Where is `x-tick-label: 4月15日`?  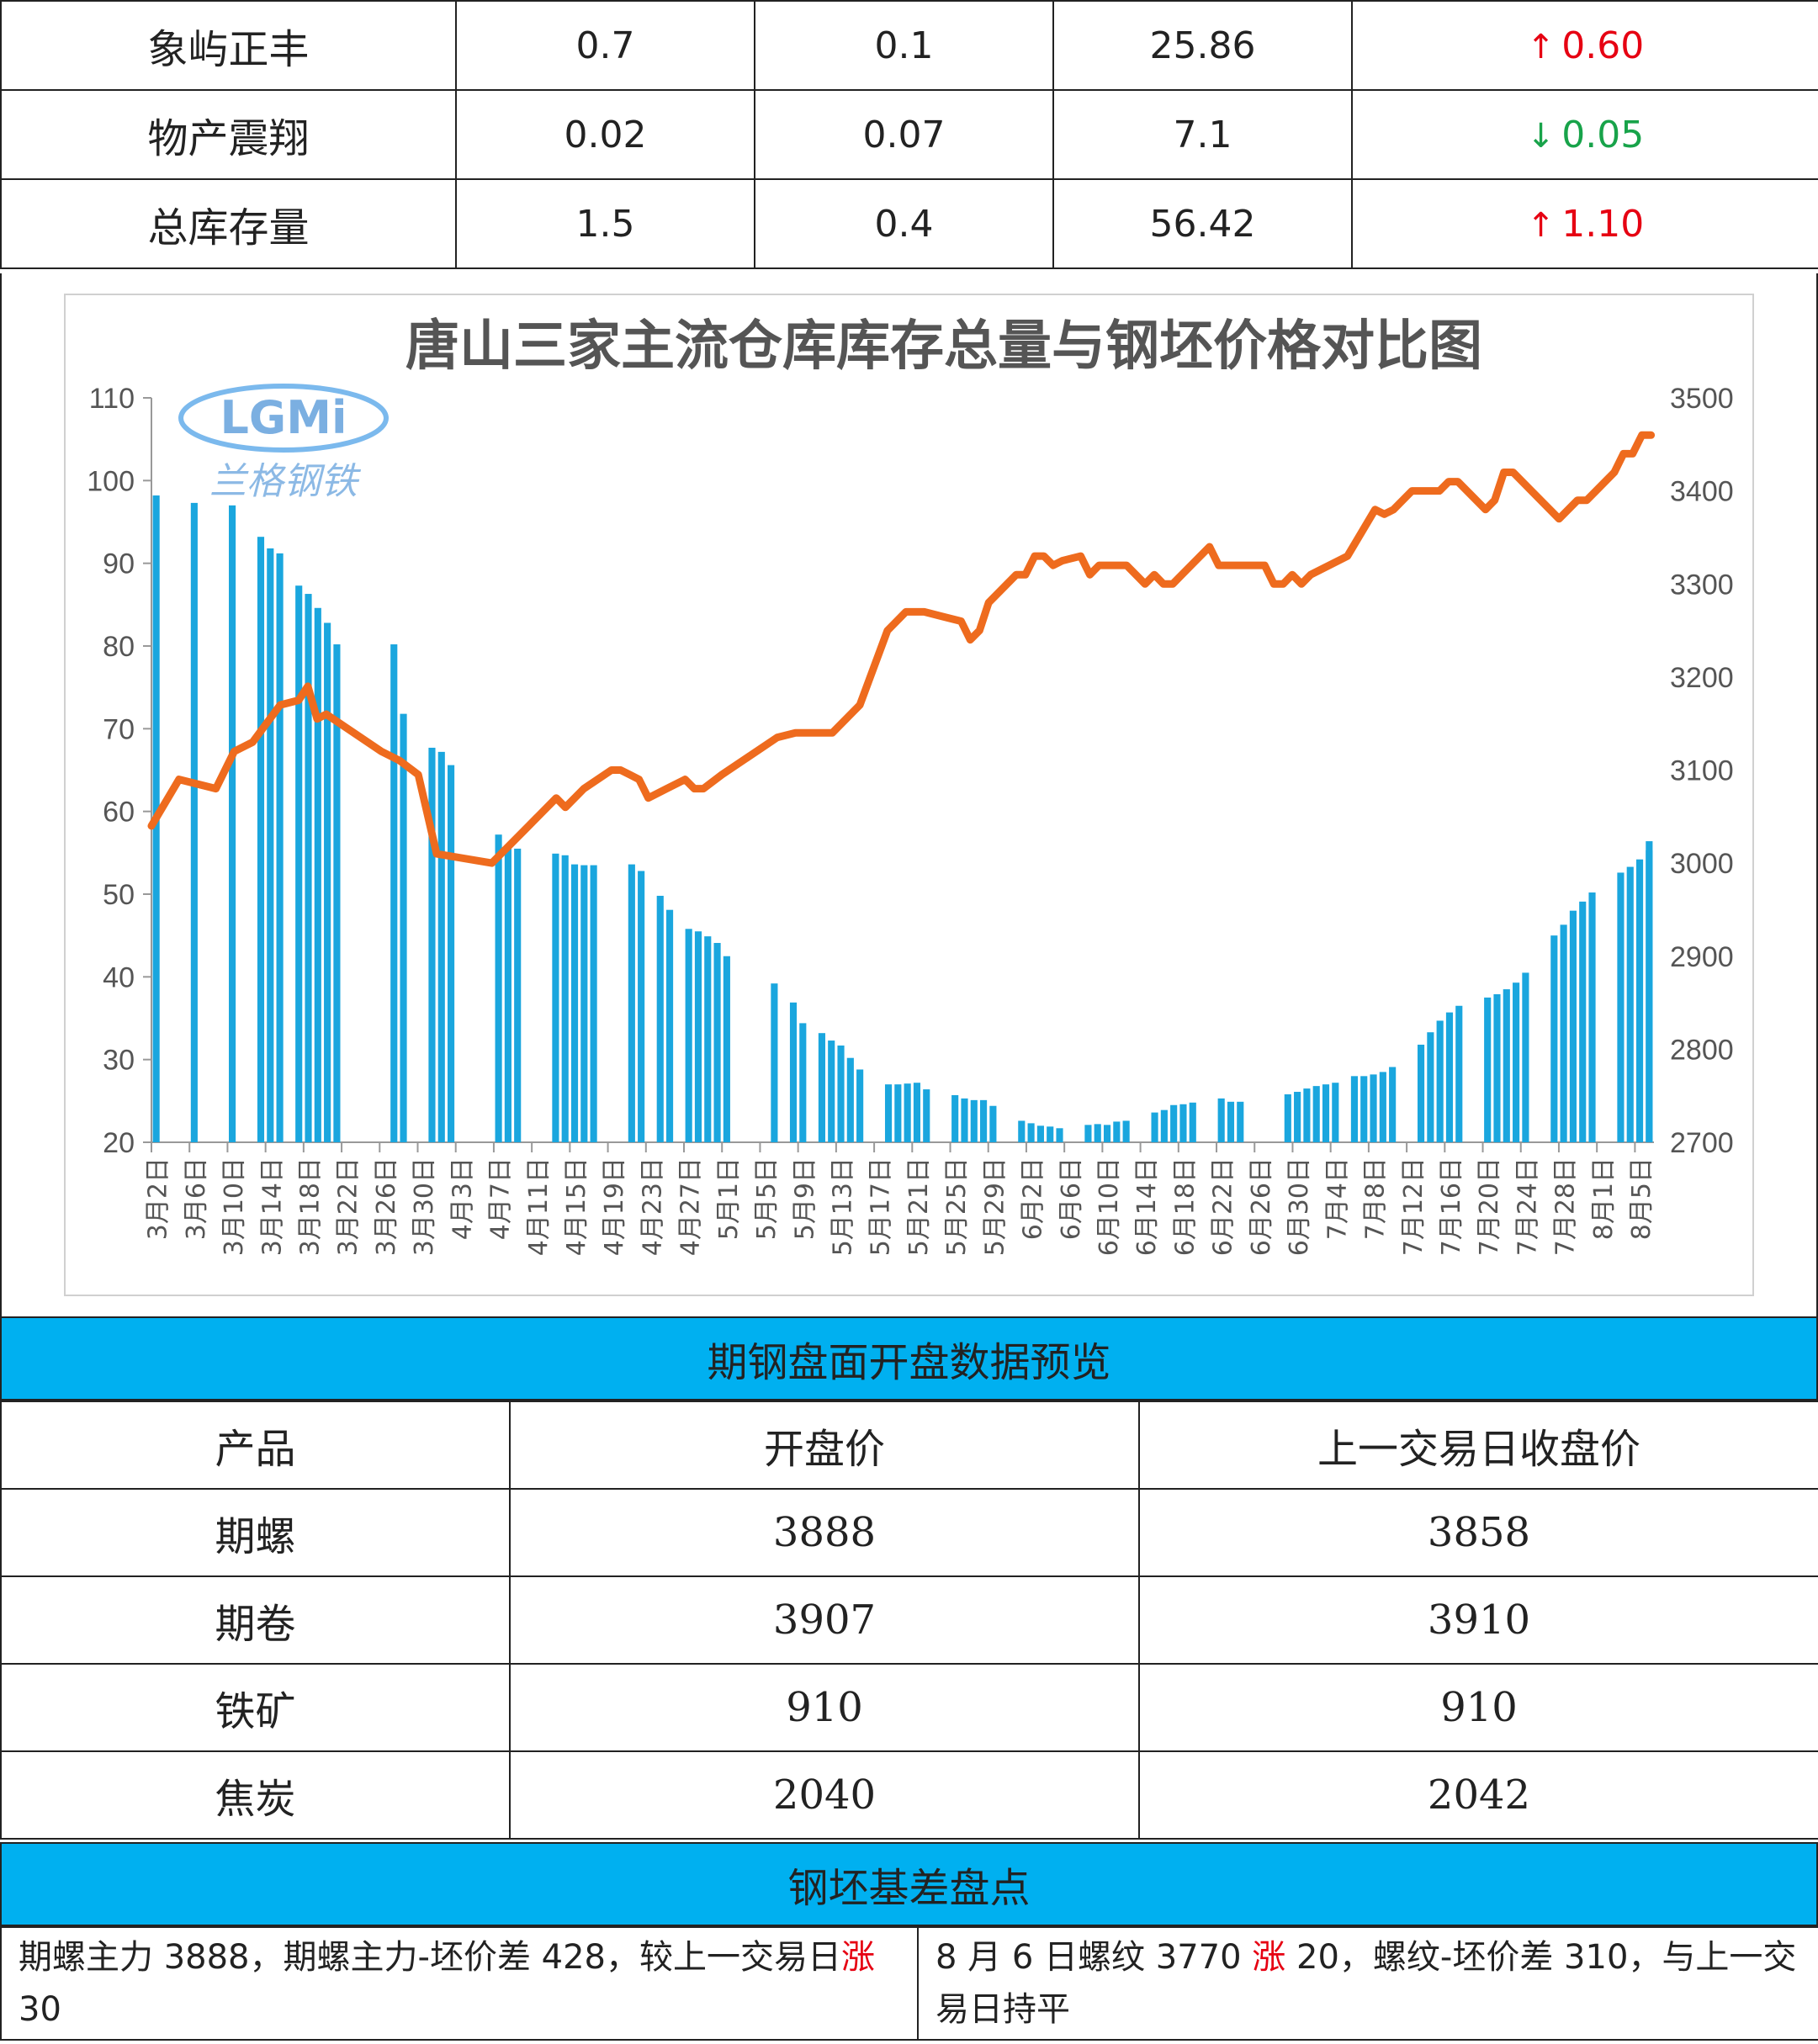
x-tick-label: 4月15日 is located at coordinates (576, 1206).